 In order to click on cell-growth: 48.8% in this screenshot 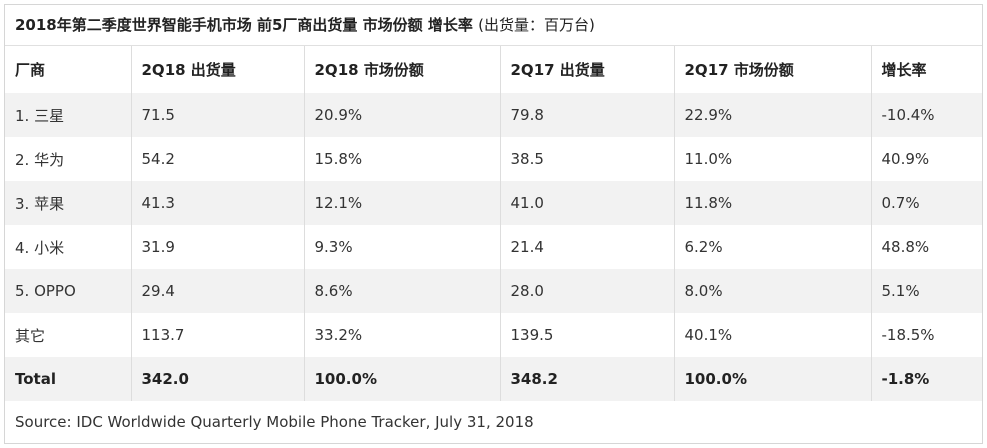, I will do `click(926, 247)`.